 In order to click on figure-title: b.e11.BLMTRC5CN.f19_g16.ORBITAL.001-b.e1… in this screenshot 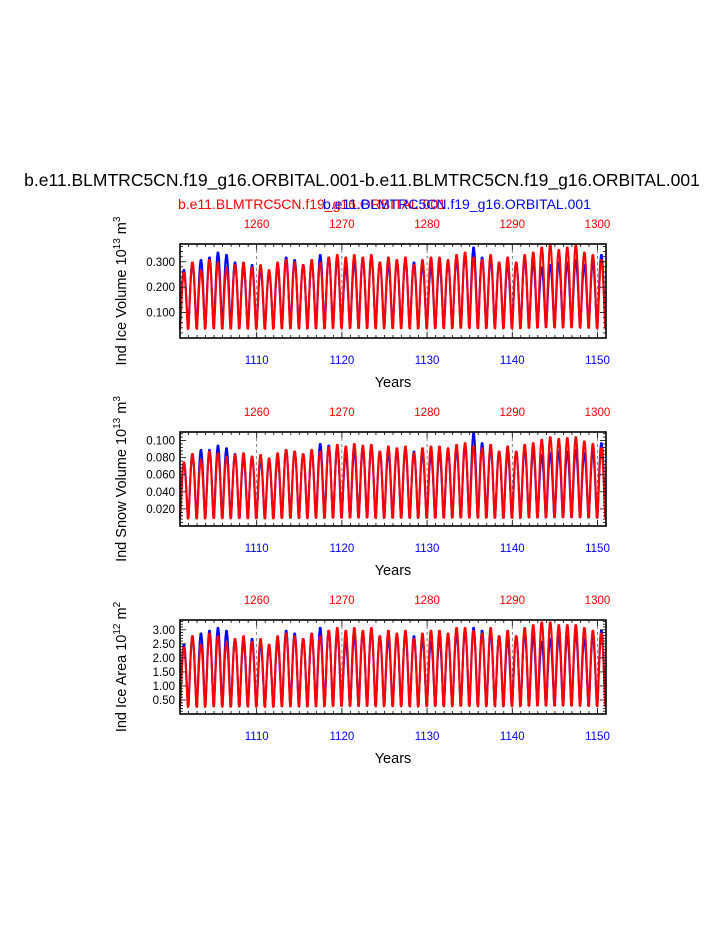, I will do `click(361, 180)`.